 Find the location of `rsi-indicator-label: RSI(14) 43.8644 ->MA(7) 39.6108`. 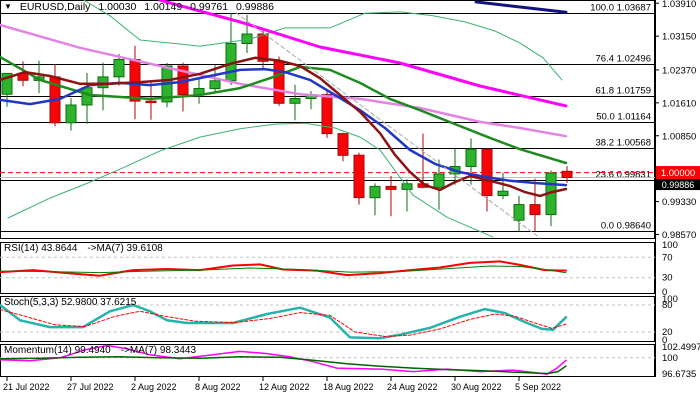

rsi-indicator-label: RSI(14) 43.8644 ->MA(7) 39.6108 is located at coordinates (83, 249).